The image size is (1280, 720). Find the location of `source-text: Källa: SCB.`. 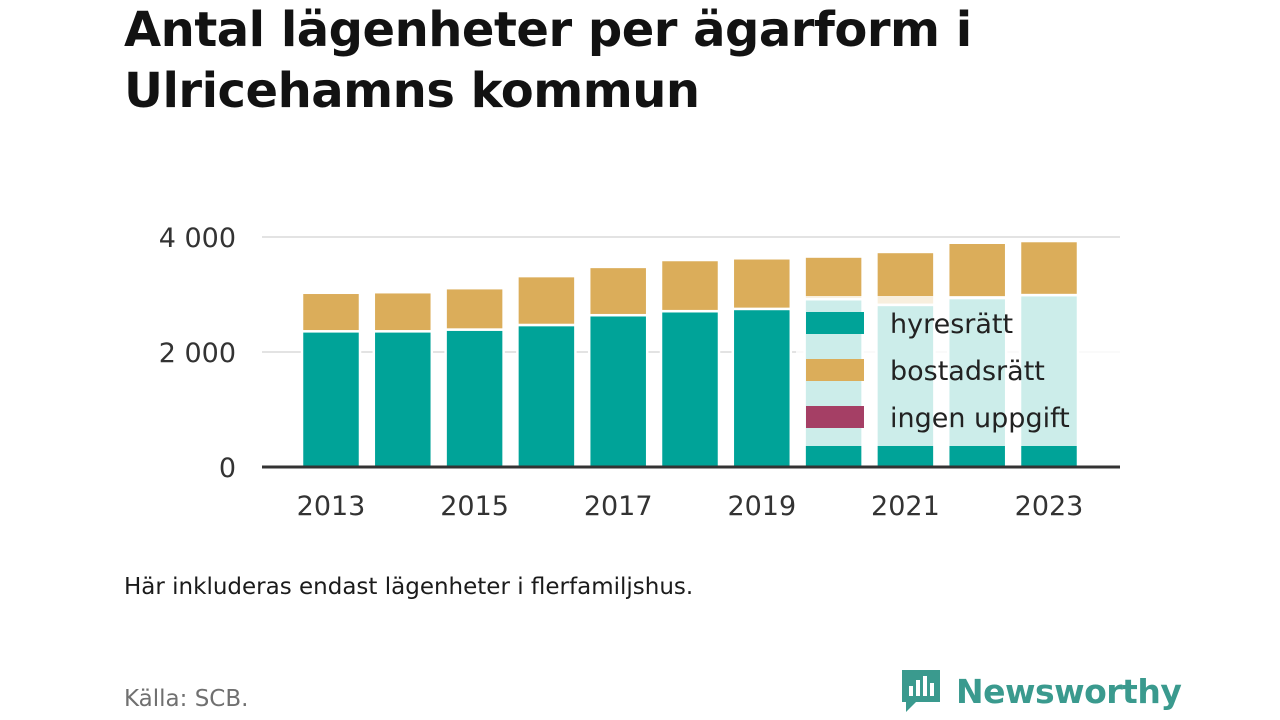

source-text: Källa: SCB. is located at coordinates (186, 699).